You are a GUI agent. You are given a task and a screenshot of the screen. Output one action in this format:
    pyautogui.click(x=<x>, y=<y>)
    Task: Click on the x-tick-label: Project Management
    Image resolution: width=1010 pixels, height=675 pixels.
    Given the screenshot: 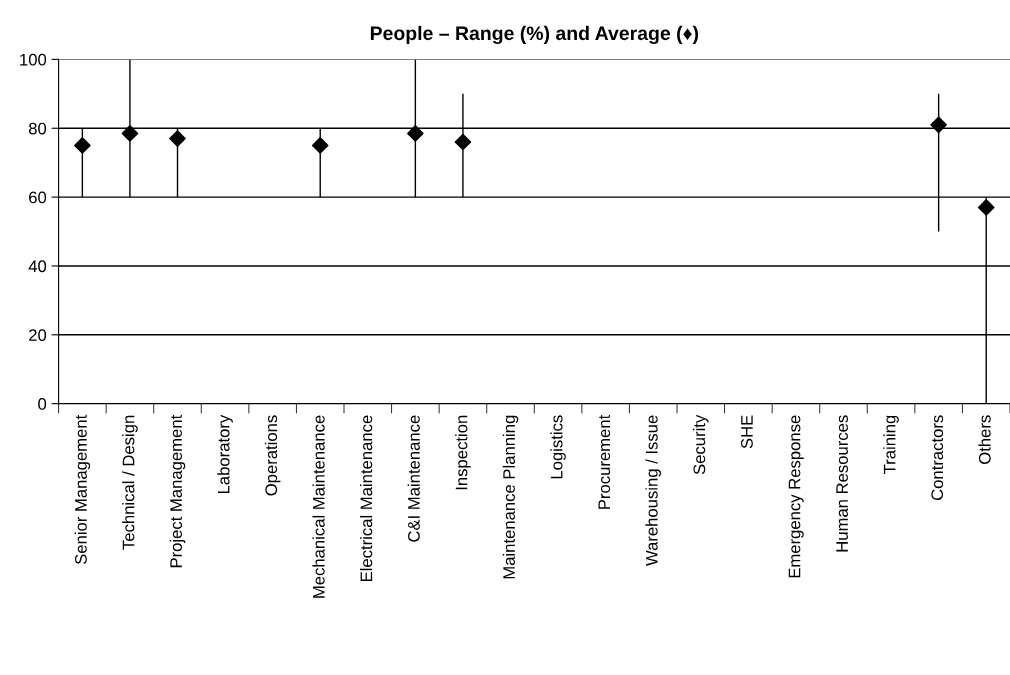 What is the action you would take?
    pyautogui.click(x=177, y=491)
    